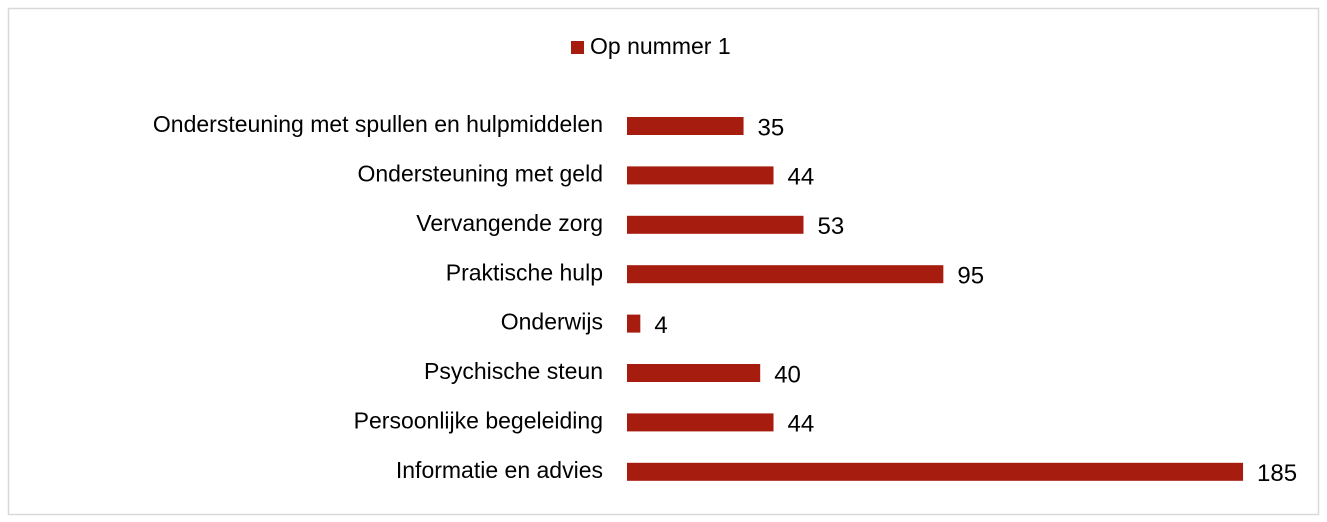  What do you see at coordinates (771, 127) in the screenshot?
I see `data-label: 35` at bounding box center [771, 127].